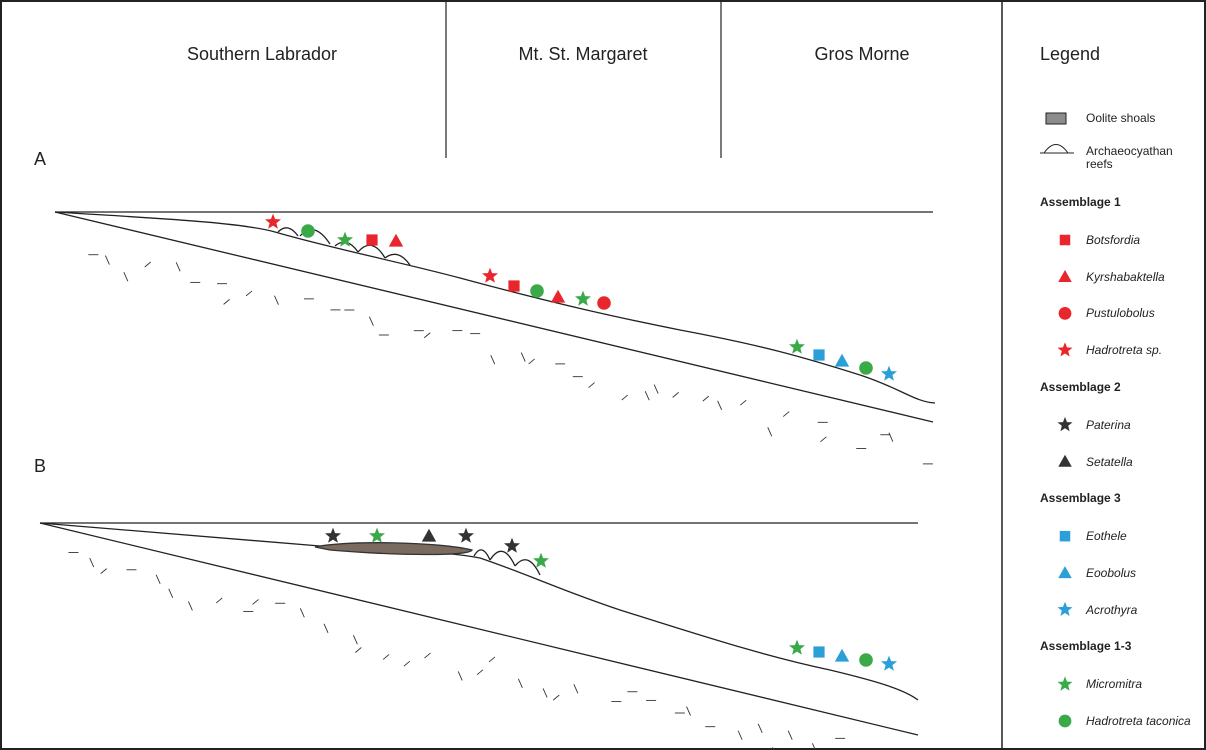 This screenshot has height=750, width=1206. I want to click on reef-icon, so click(1057, 149).